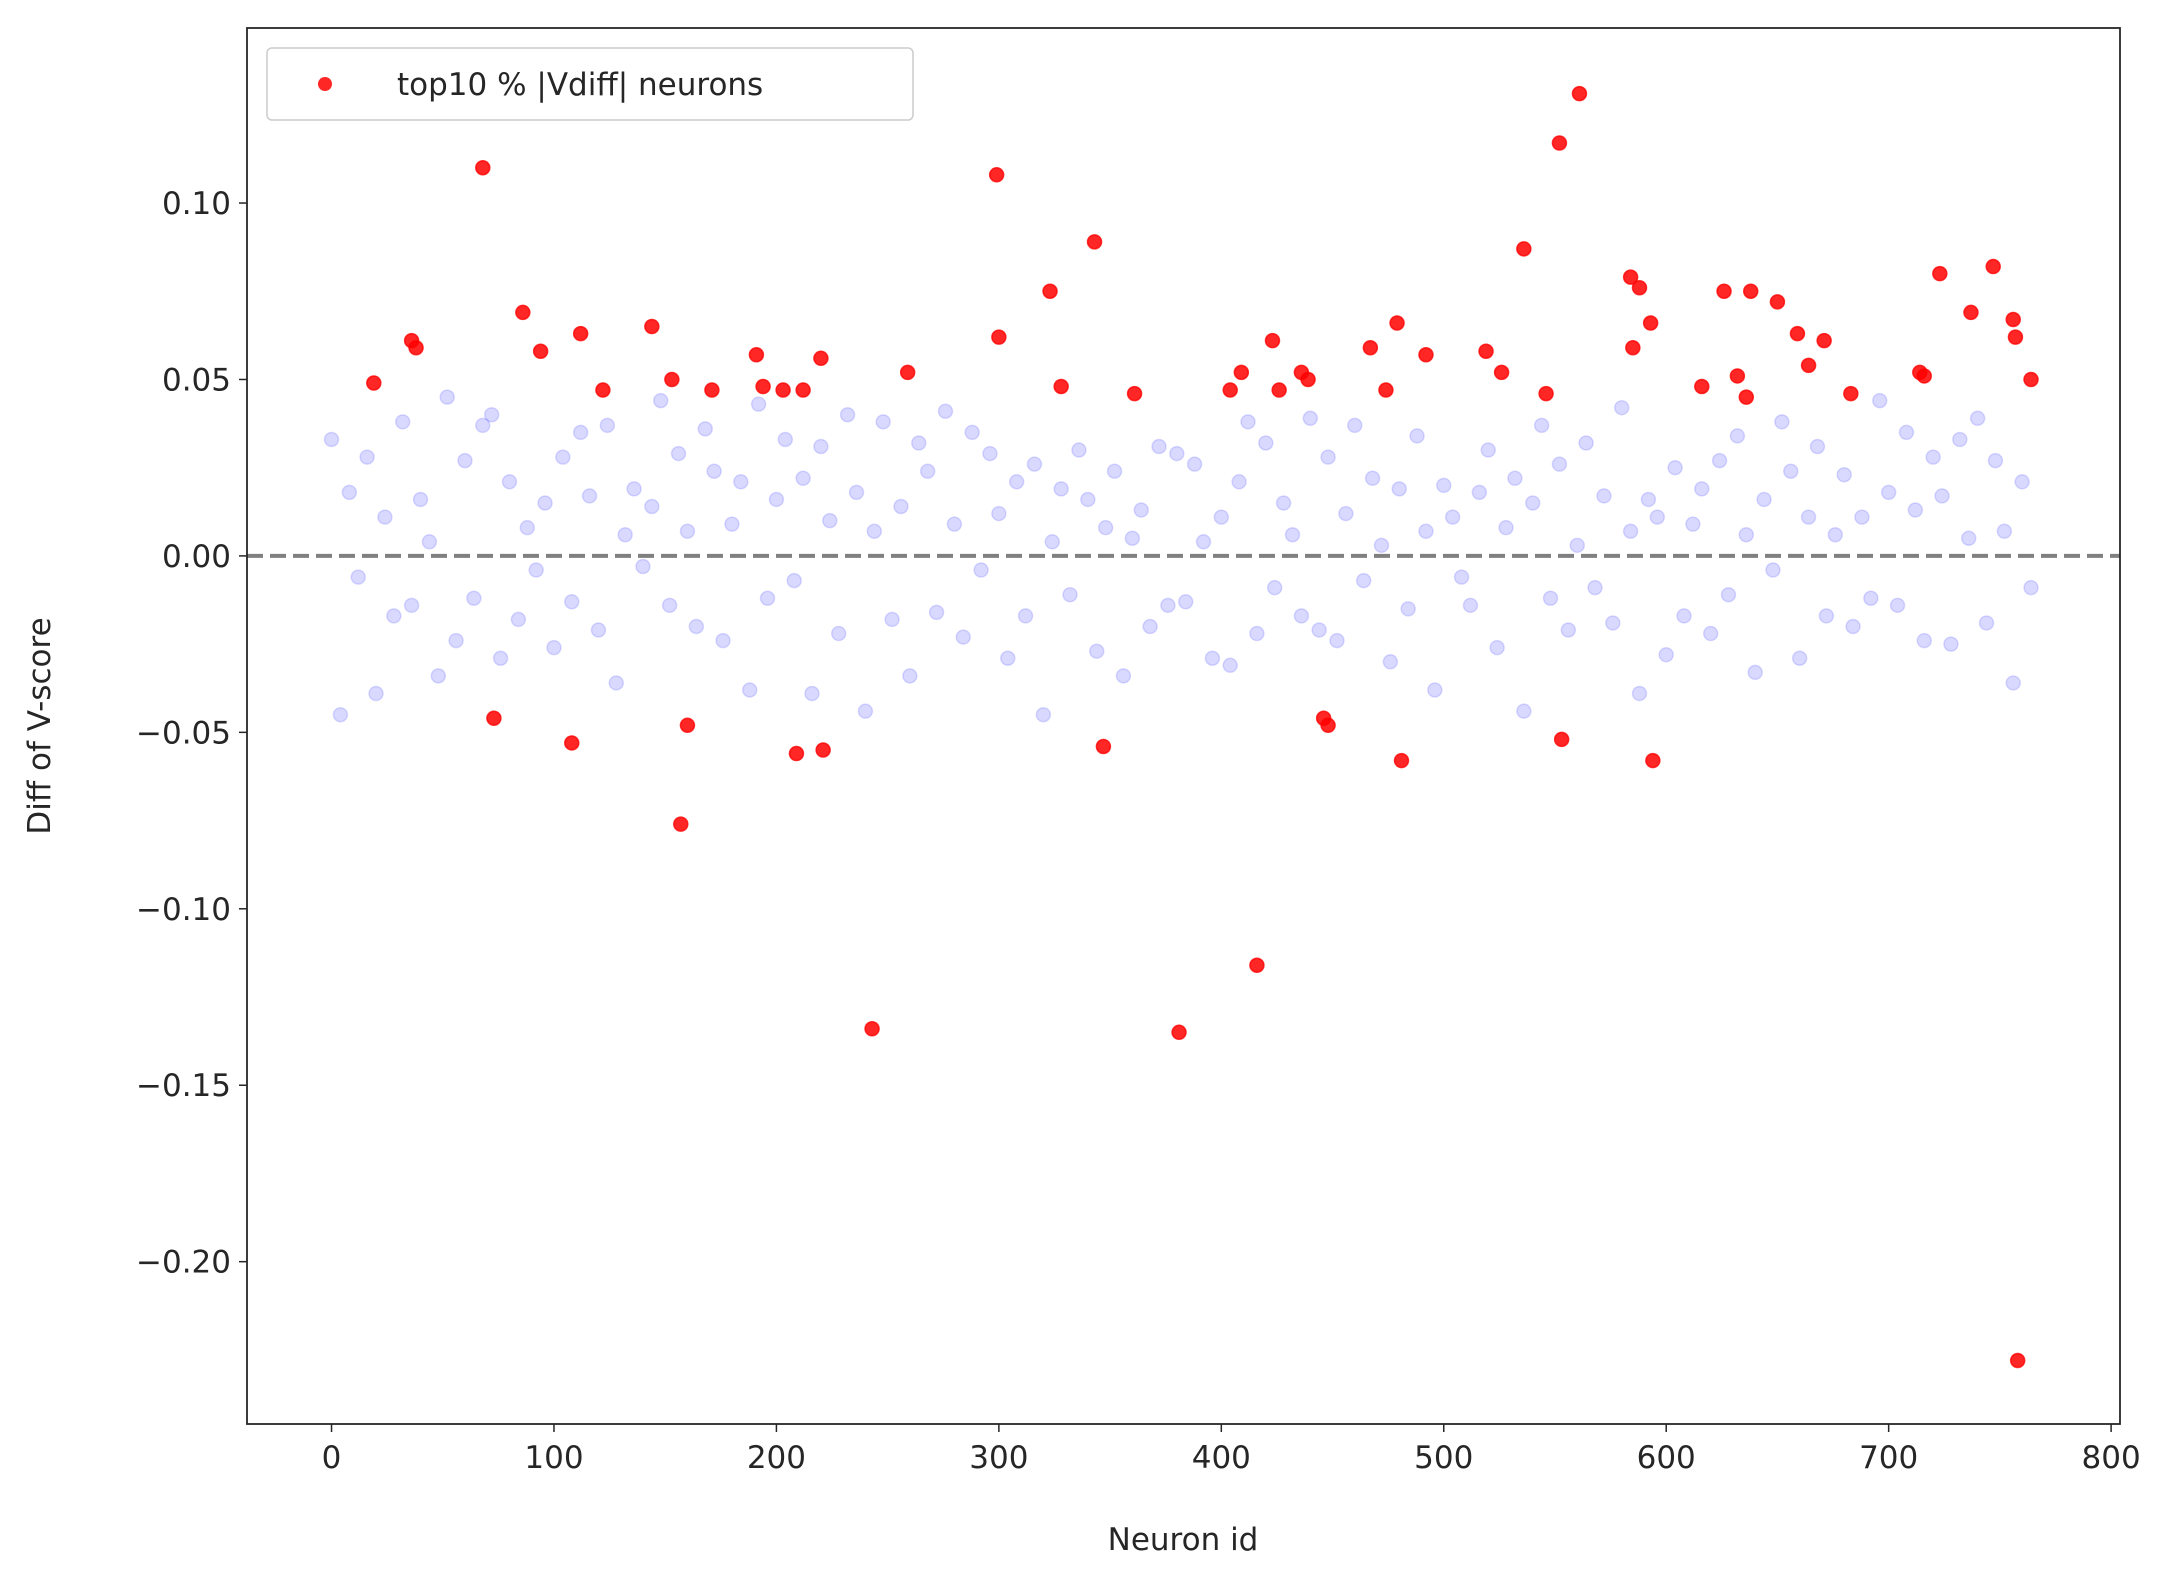  What do you see at coordinates (196, 204) in the screenshot?
I see `y-tick-label: 0.10` at bounding box center [196, 204].